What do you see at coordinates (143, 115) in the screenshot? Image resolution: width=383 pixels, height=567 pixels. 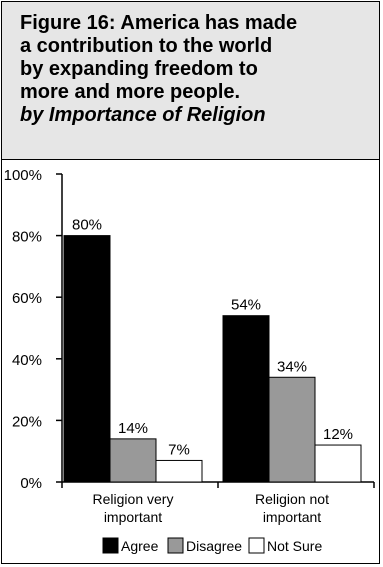 I see `chart-subtitle: by Importance of Religion` at bounding box center [143, 115].